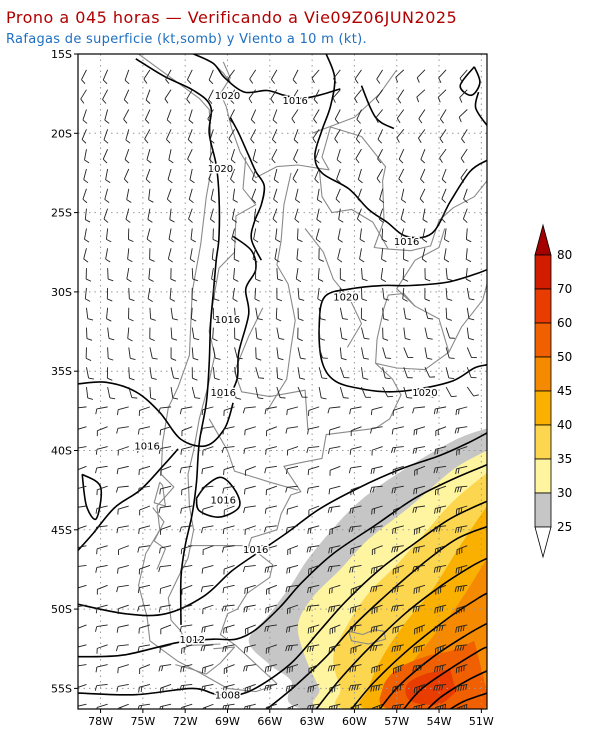 The image size is (600, 750). What do you see at coordinates (227, 721) in the screenshot?
I see `lon-tick-label: 69W` at bounding box center [227, 721].